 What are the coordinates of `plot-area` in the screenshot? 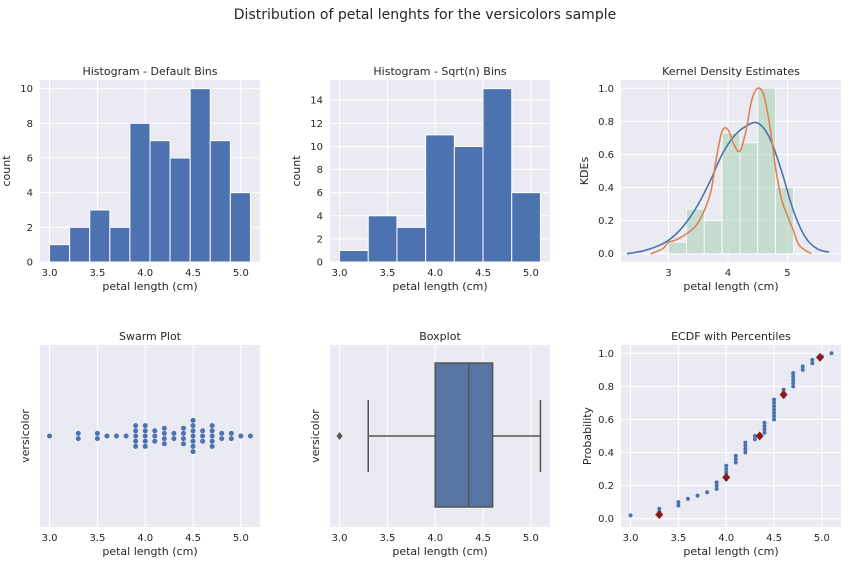 It's located at (150, 436).